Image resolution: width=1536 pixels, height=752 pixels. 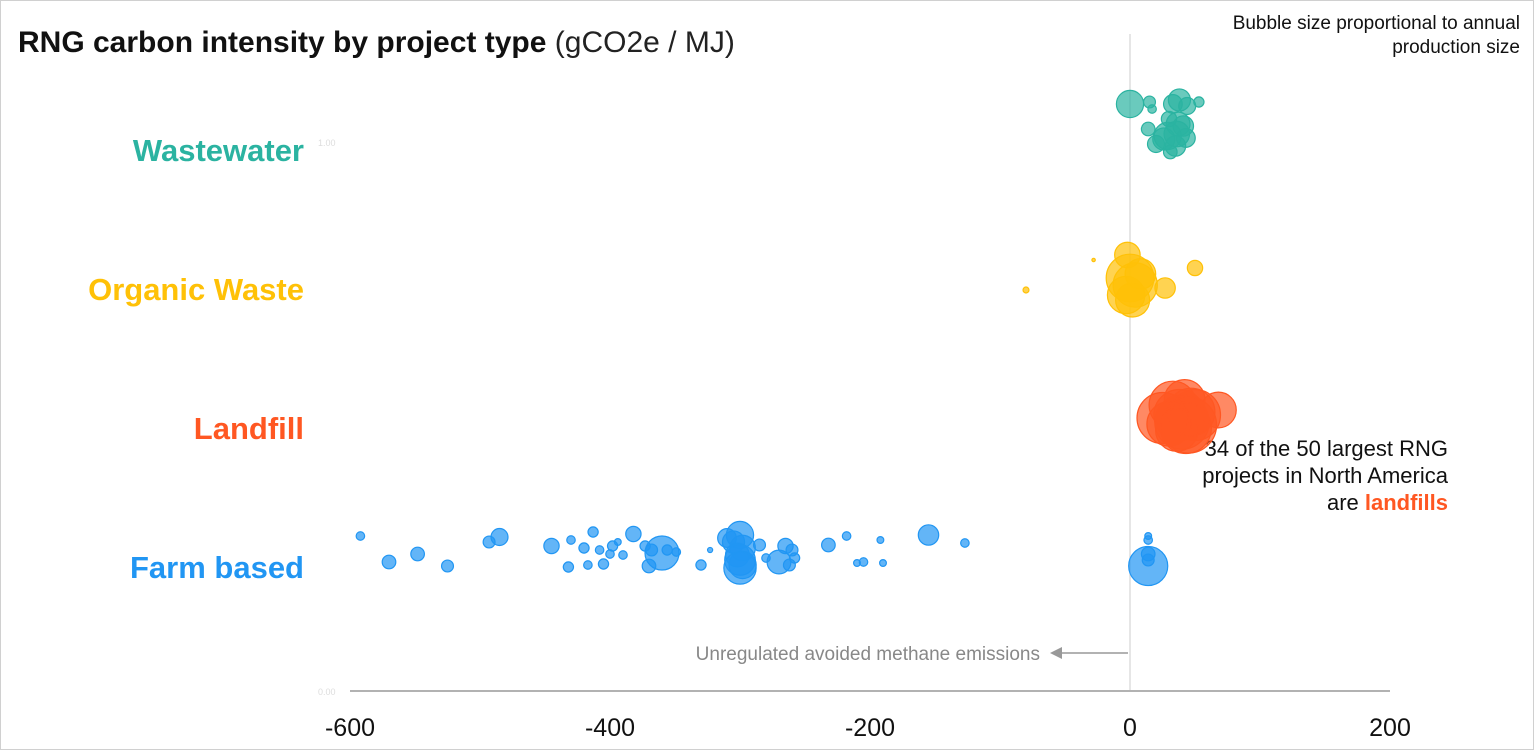 What do you see at coordinates (1056, 653) in the screenshot?
I see `arrow-head-icon` at bounding box center [1056, 653].